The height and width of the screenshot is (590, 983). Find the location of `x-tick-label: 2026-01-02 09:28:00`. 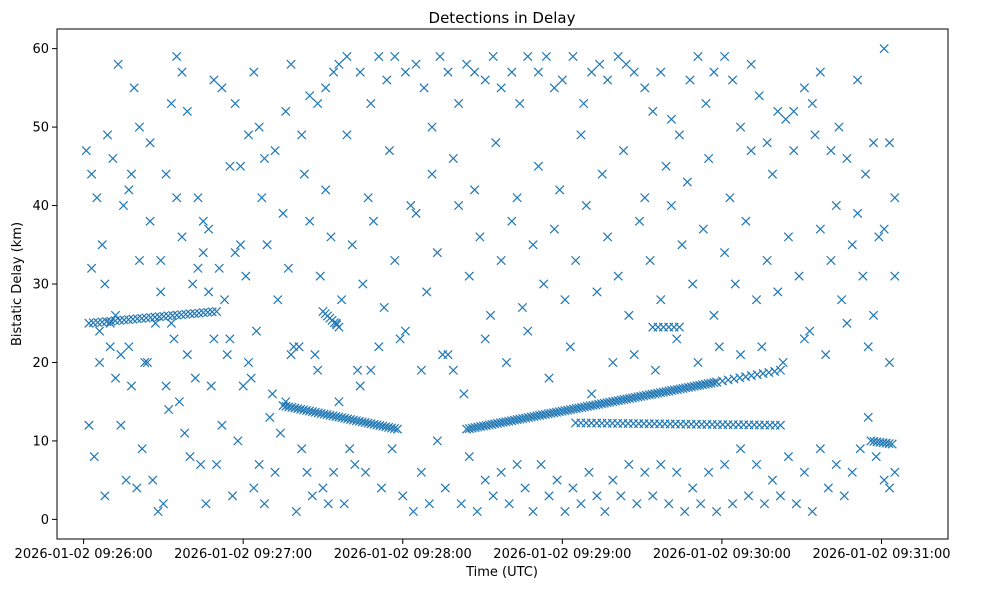

x-tick-label: 2026-01-02 09:28:00 is located at coordinates (403, 554).